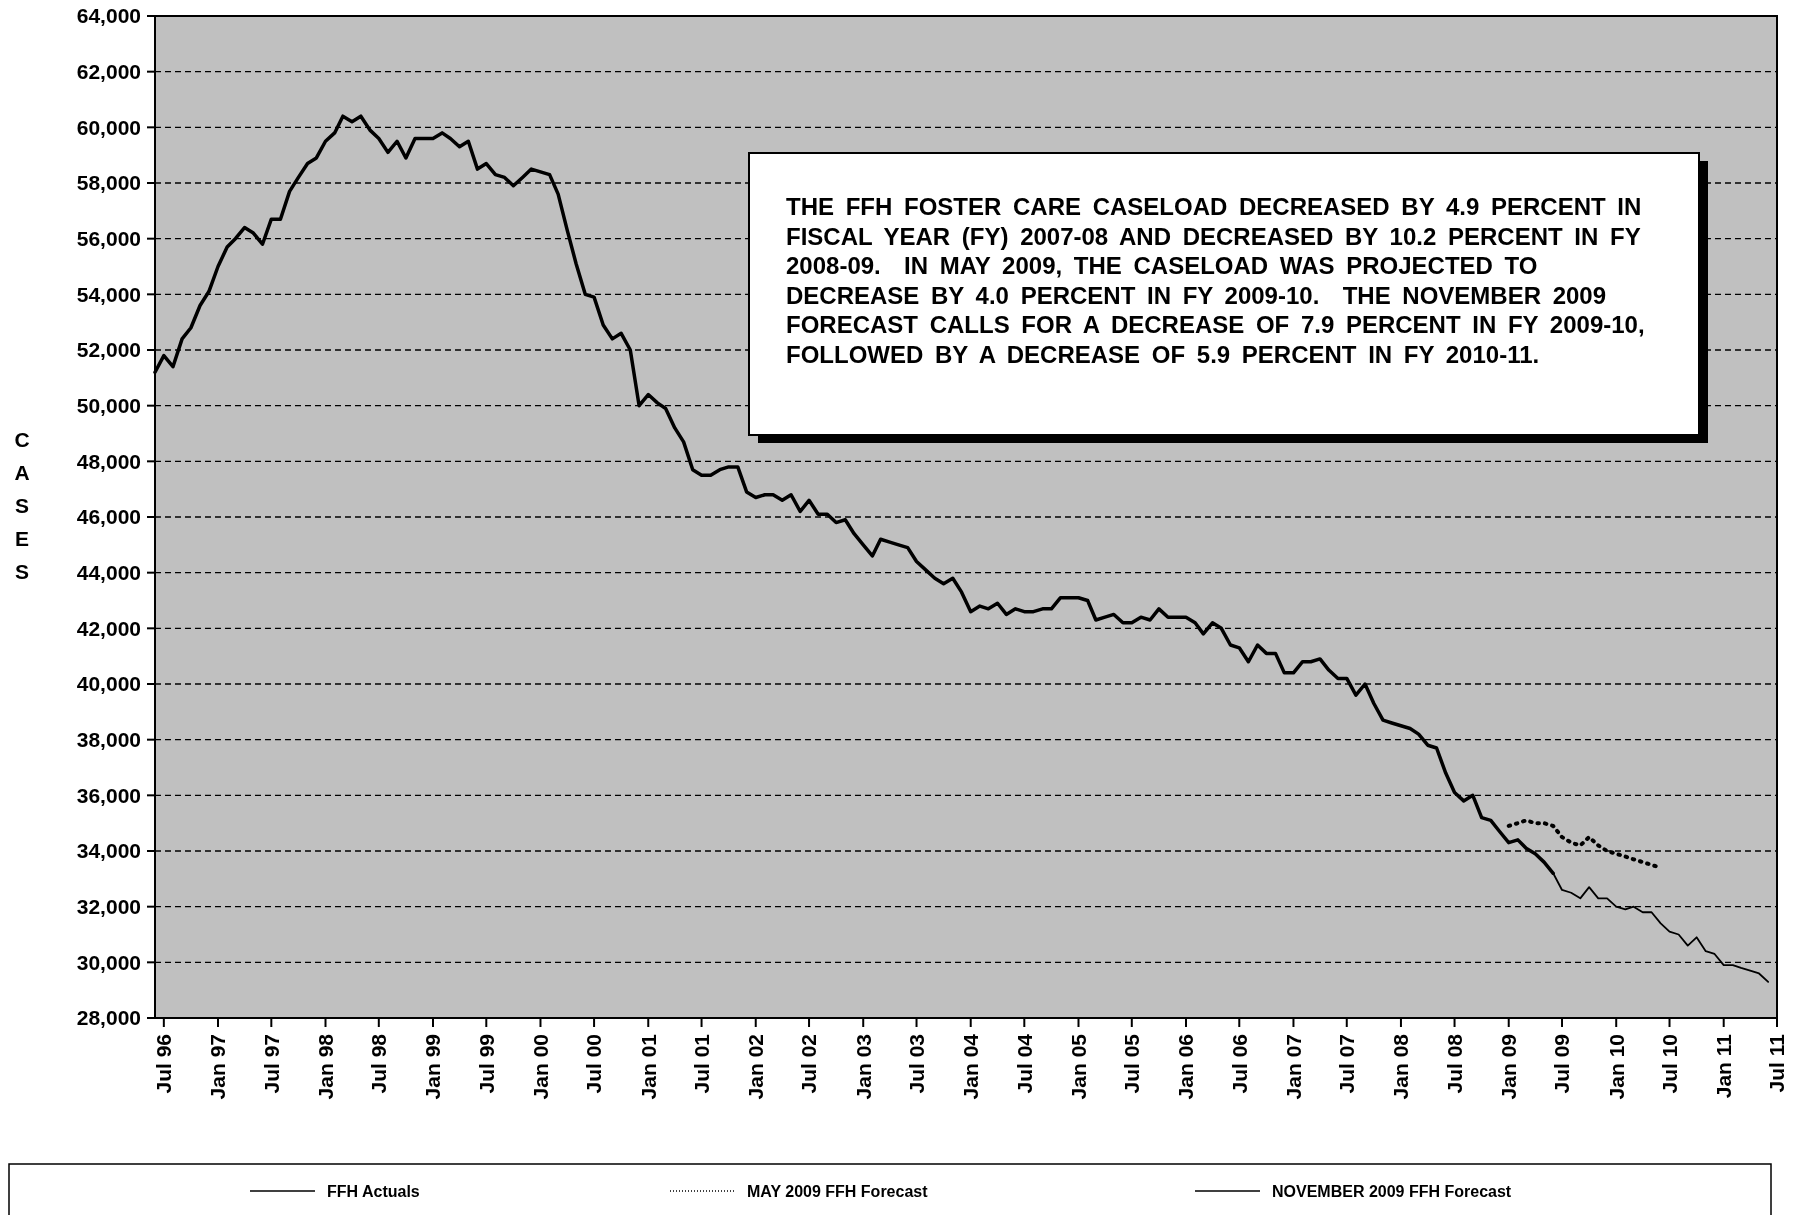 The height and width of the screenshot is (1215, 1803). What do you see at coordinates (108, 517) in the screenshot?
I see `y-tick-label: 46,000` at bounding box center [108, 517].